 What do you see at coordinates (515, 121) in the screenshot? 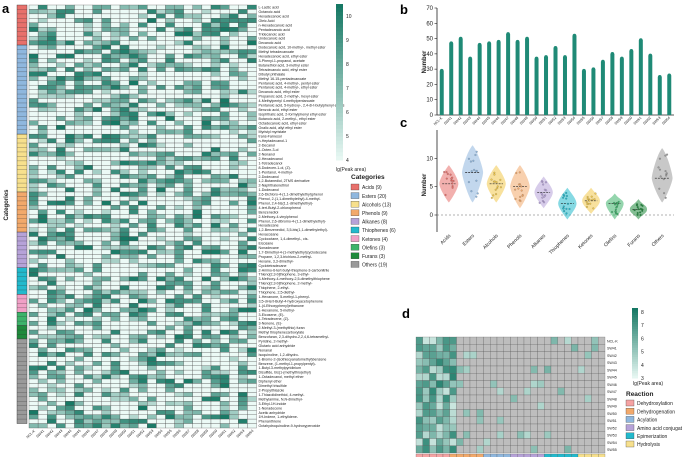
I see `b-x-tick-label: SW48` at bounding box center [515, 121].